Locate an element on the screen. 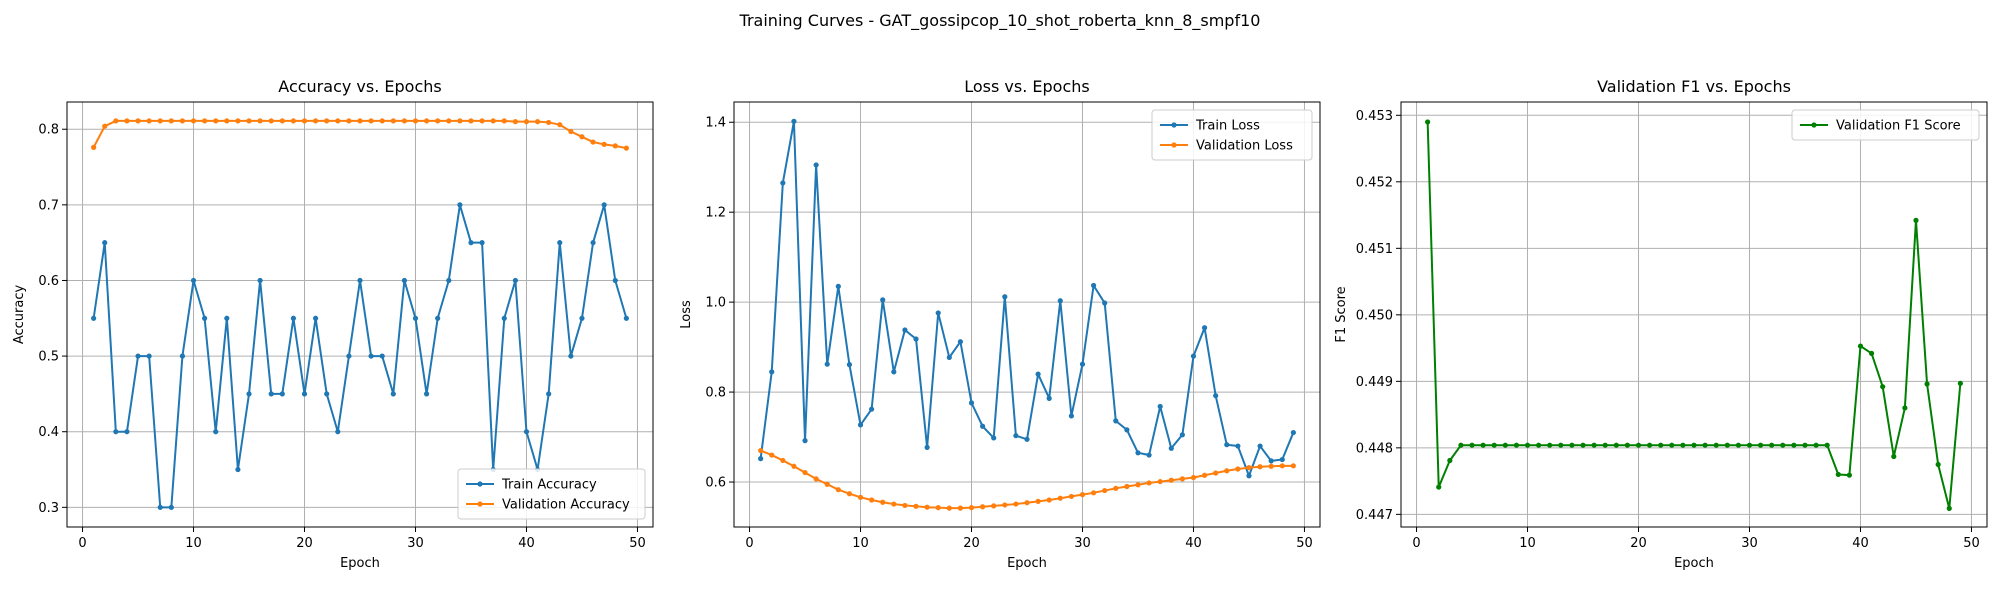 The width and height of the screenshot is (2000, 600). x-tick-label: 20 is located at coordinates (304, 543).